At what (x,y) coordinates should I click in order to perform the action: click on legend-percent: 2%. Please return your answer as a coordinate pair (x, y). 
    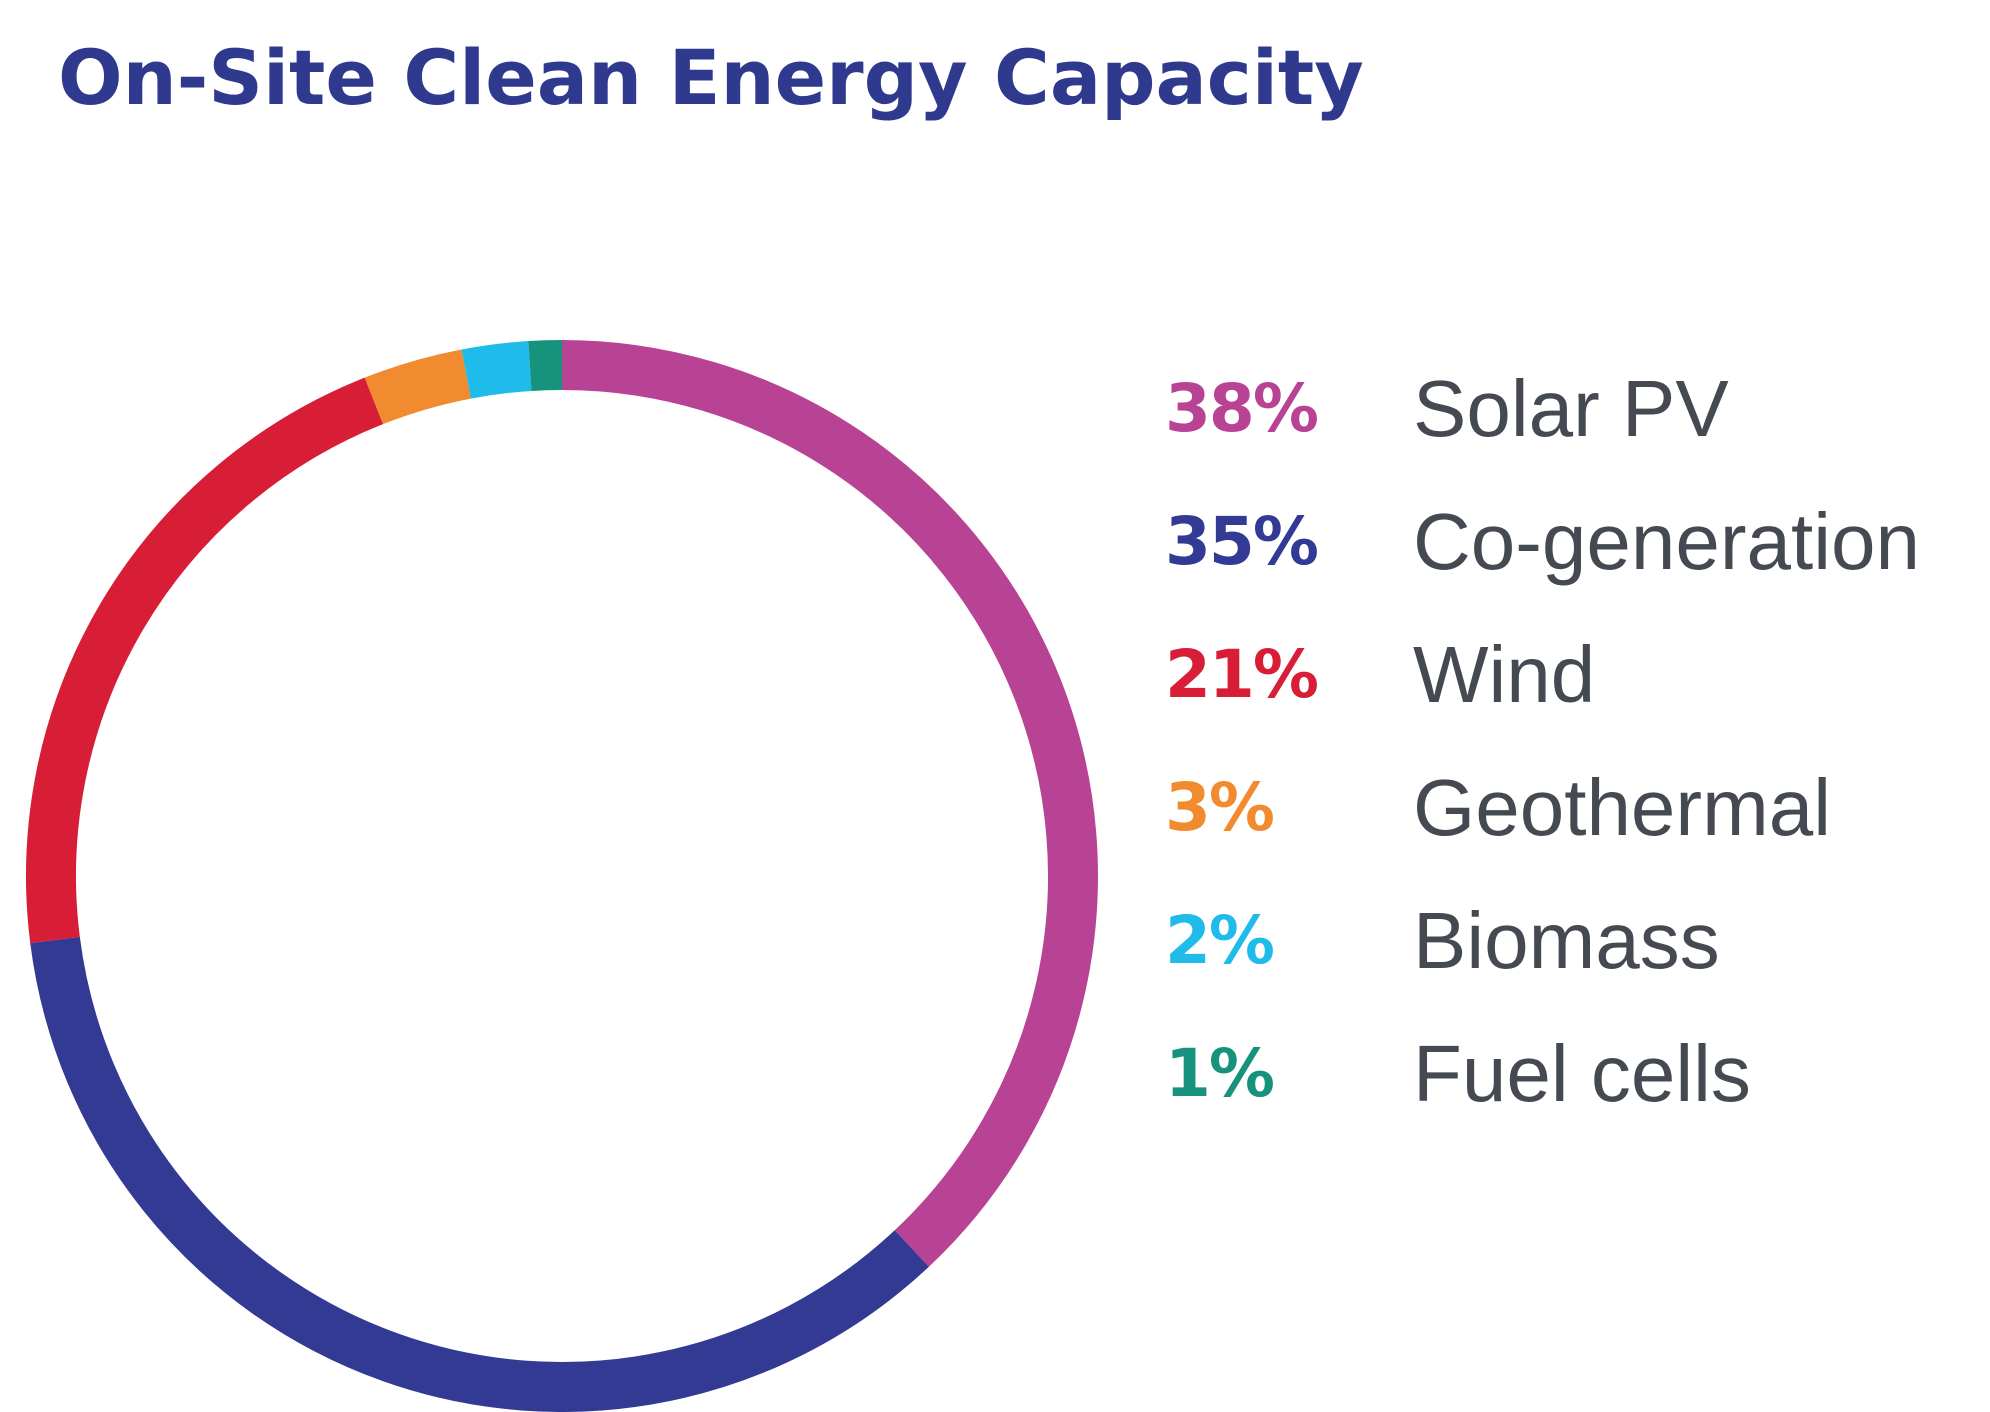
    Looking at the image, I should click on (1220, 940).